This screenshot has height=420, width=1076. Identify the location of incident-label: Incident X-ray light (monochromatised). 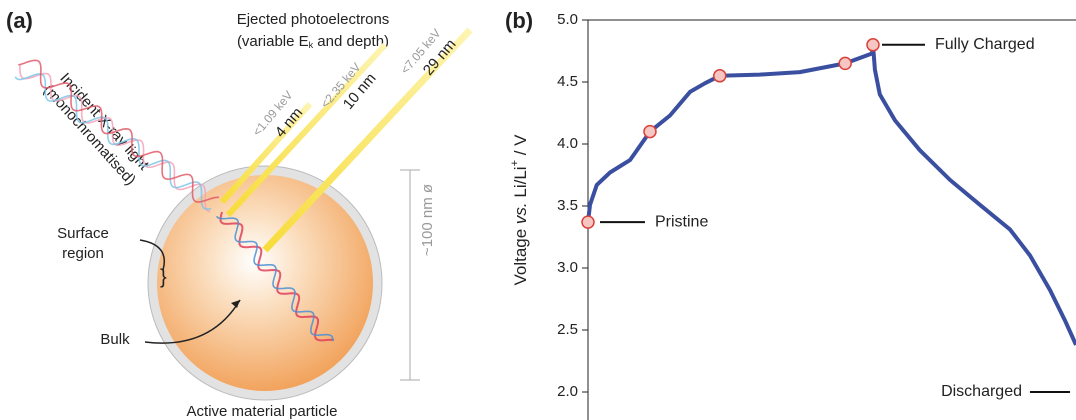
(96, 129).